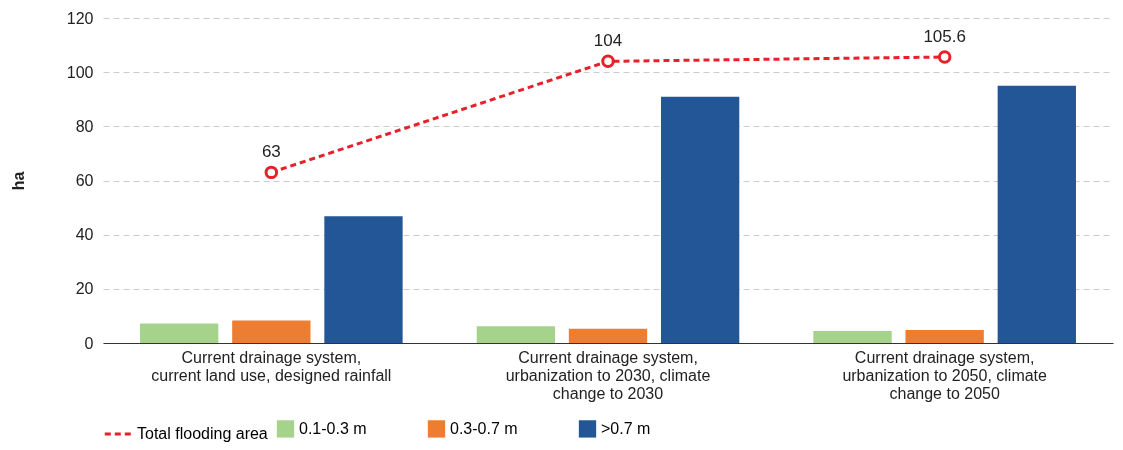  Describe the element at coordinates (89, 343) in the screenshot. I see `y-tick-label: 0` at that location.